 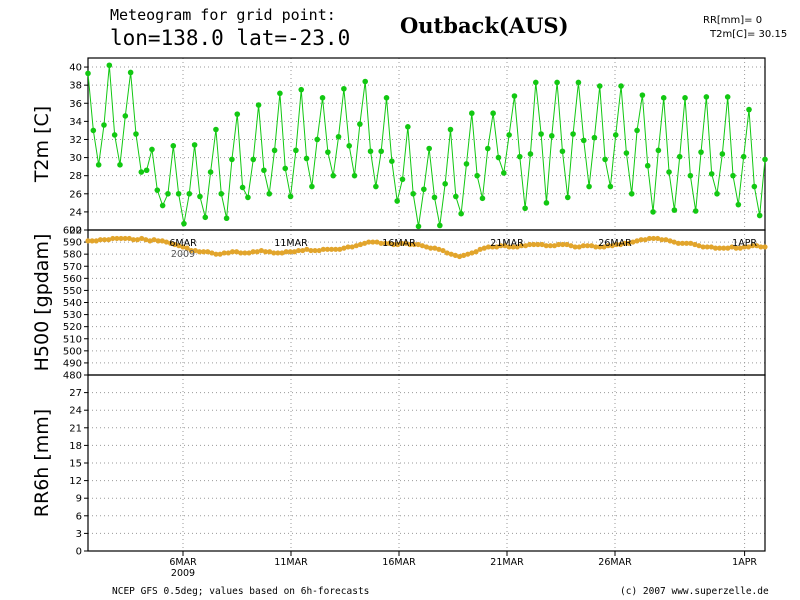 What do you see at coordinates (183, 254) in the screenshot?
I see `xtick-year-overlap-label: 2009` at bounding box center [183, 254].